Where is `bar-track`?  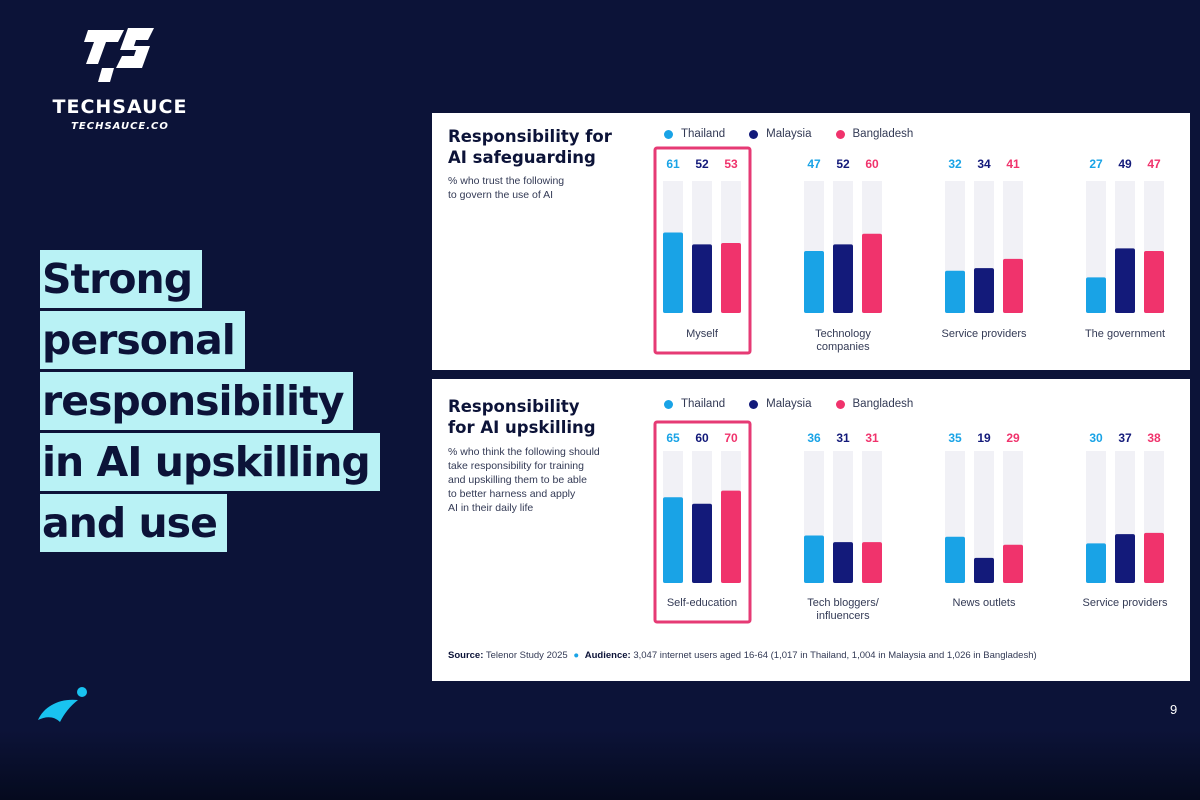
bar-track is located at coordinates (984, 517).